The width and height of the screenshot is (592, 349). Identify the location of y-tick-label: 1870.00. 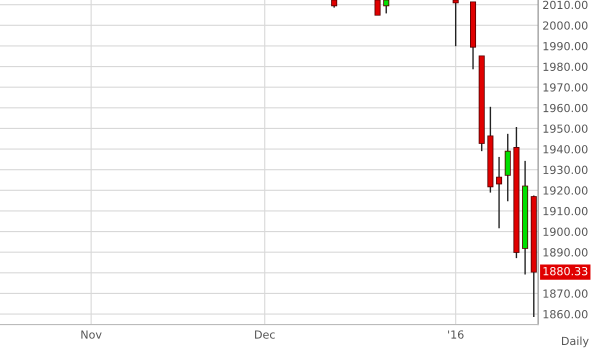
(566, 293).